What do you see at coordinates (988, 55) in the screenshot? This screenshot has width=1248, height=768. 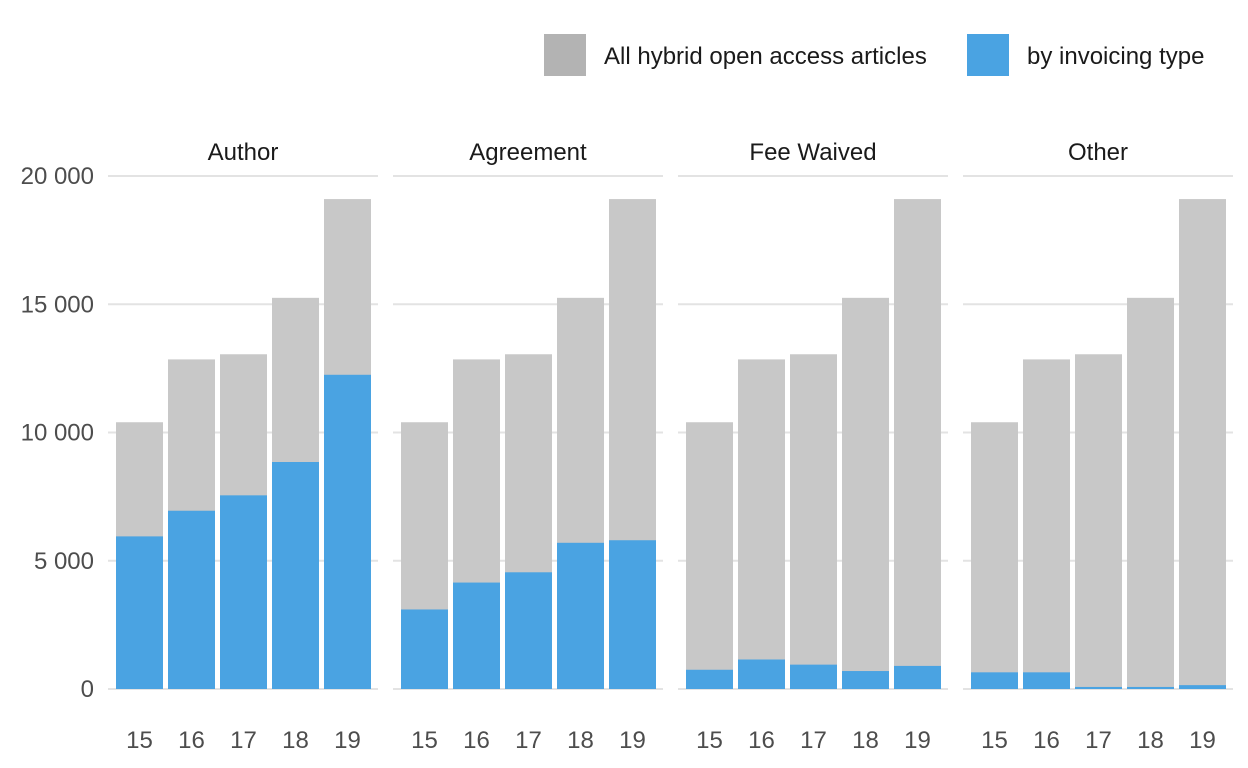 I see `legend-key-part` at bounding box center [988, 55].